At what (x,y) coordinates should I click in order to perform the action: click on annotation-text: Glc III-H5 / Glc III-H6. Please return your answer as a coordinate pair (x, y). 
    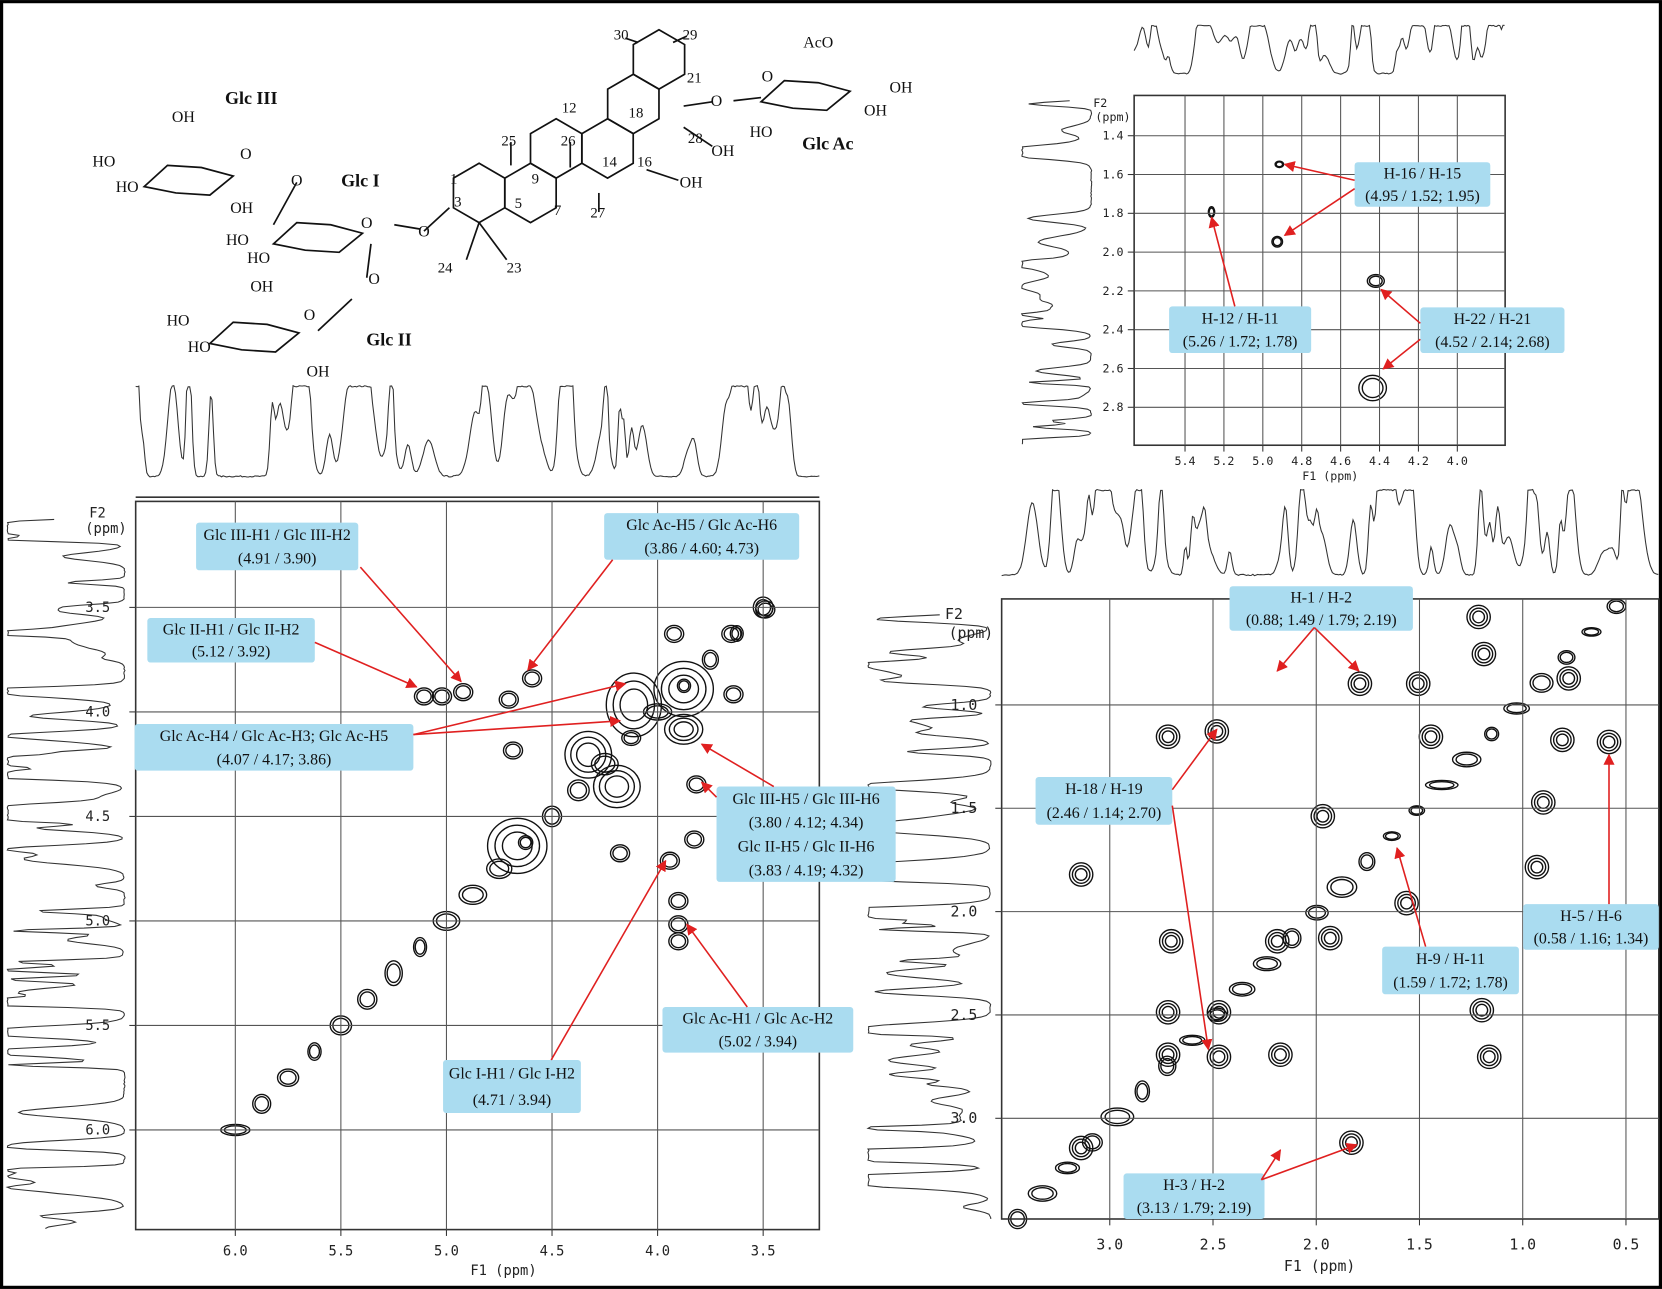
    Looking at the image, I should click on (805, 799).